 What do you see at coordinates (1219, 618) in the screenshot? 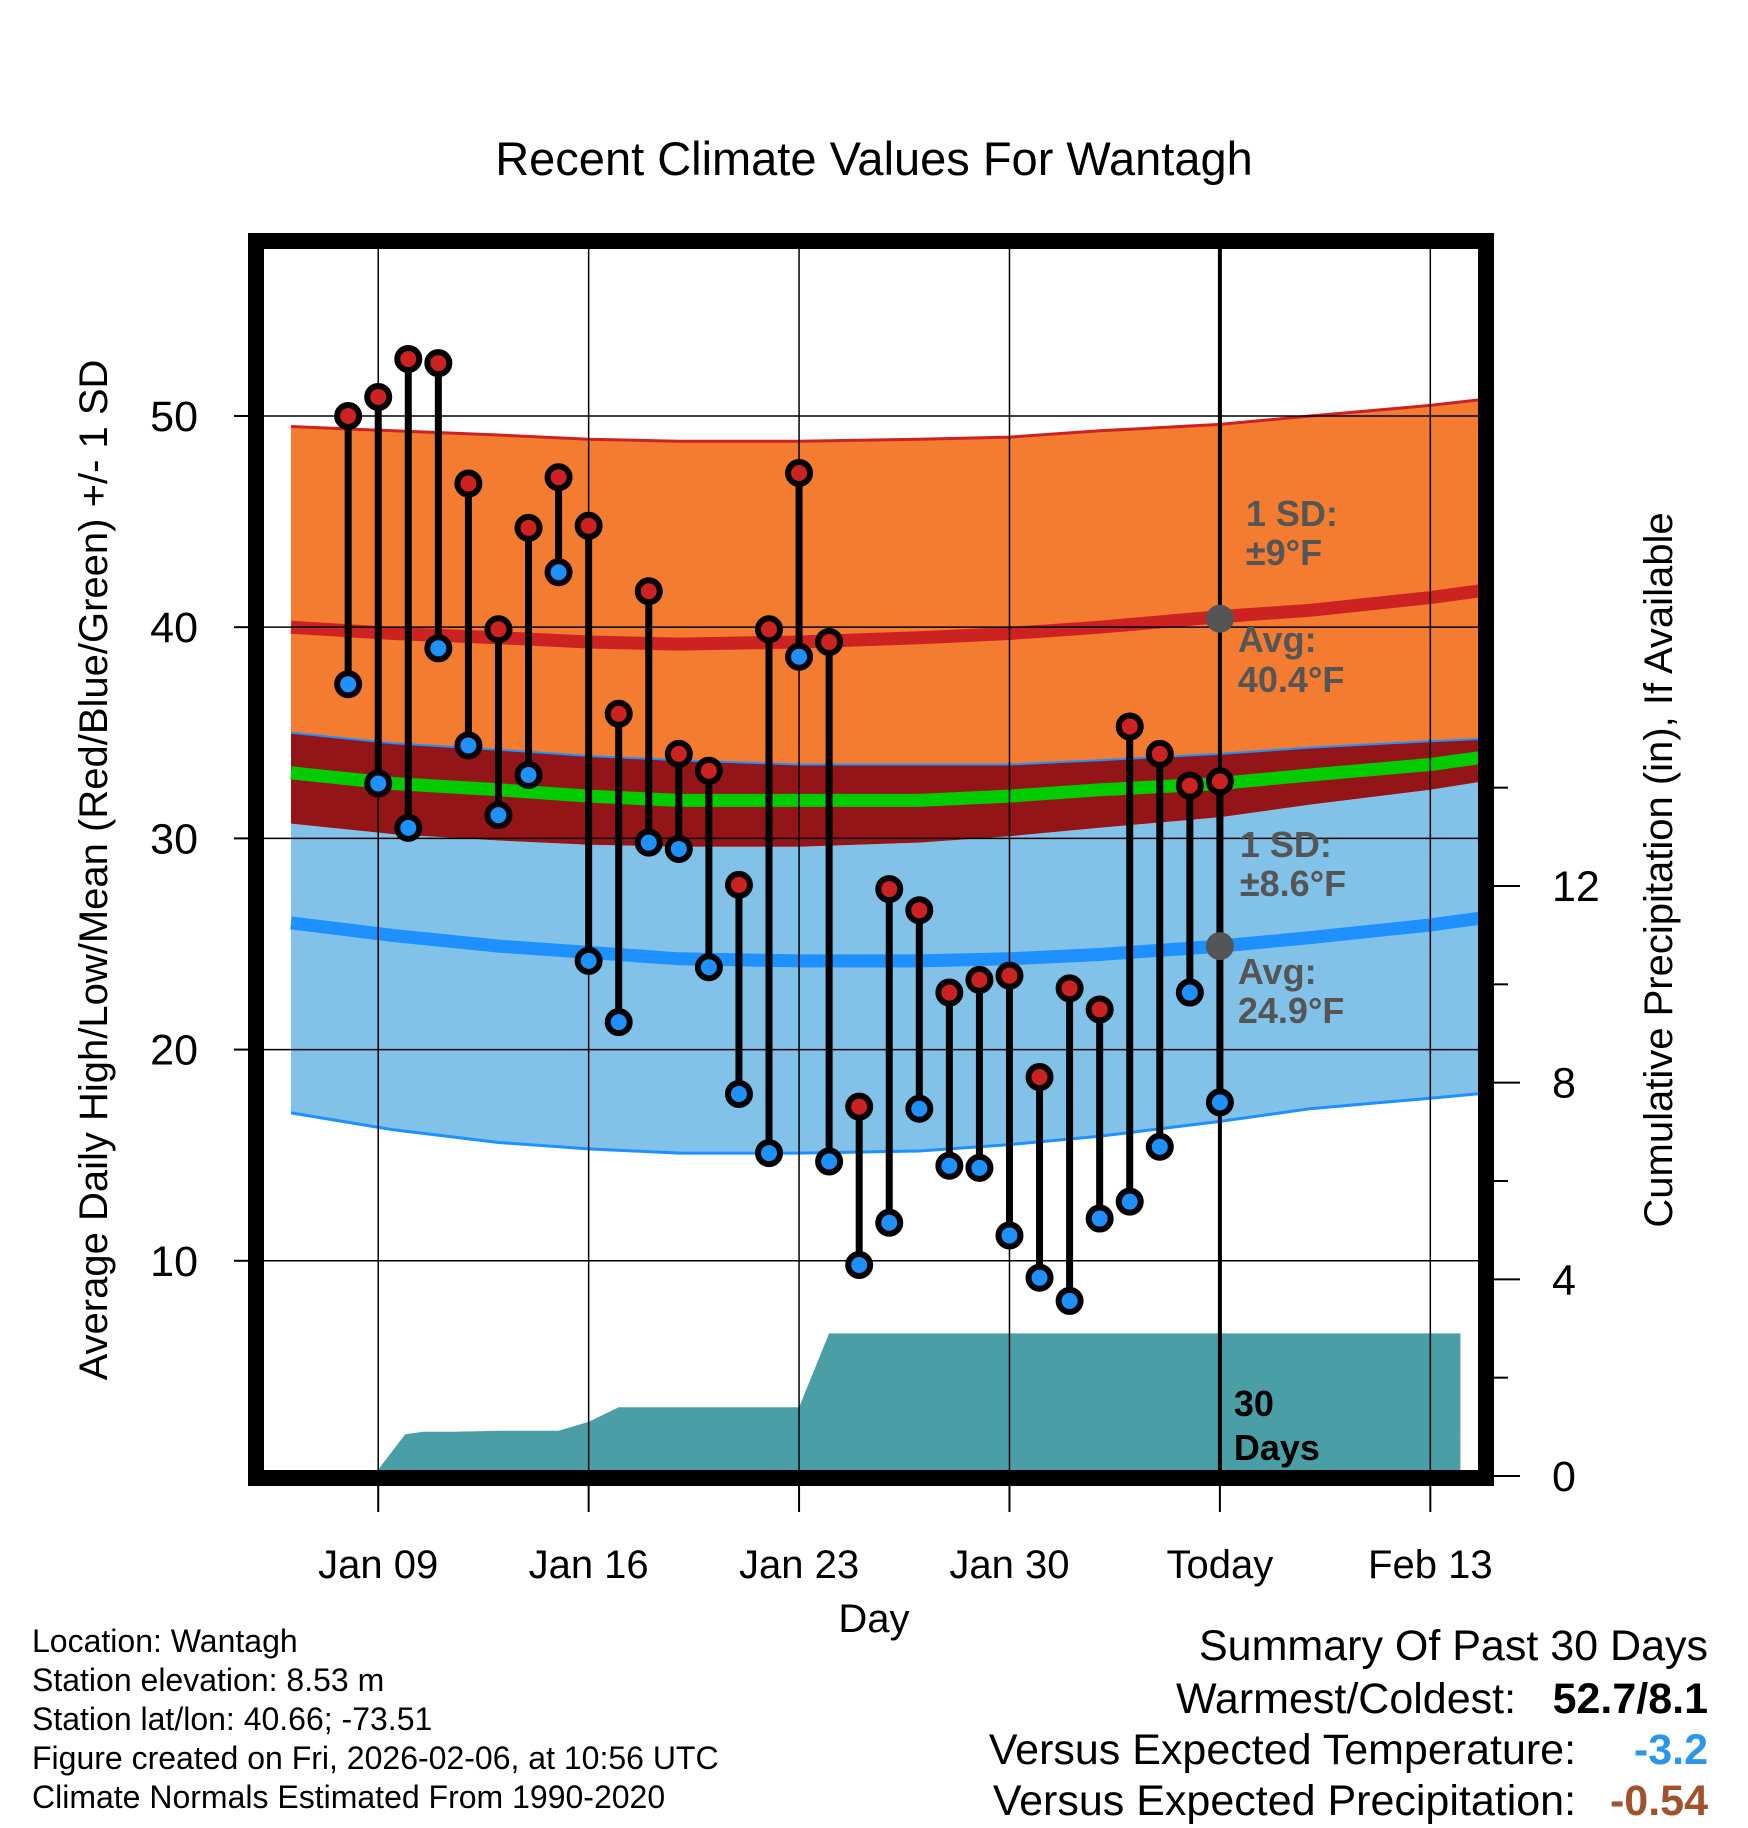
I see `high-avg-marker` at bounding box center [1219, 618].